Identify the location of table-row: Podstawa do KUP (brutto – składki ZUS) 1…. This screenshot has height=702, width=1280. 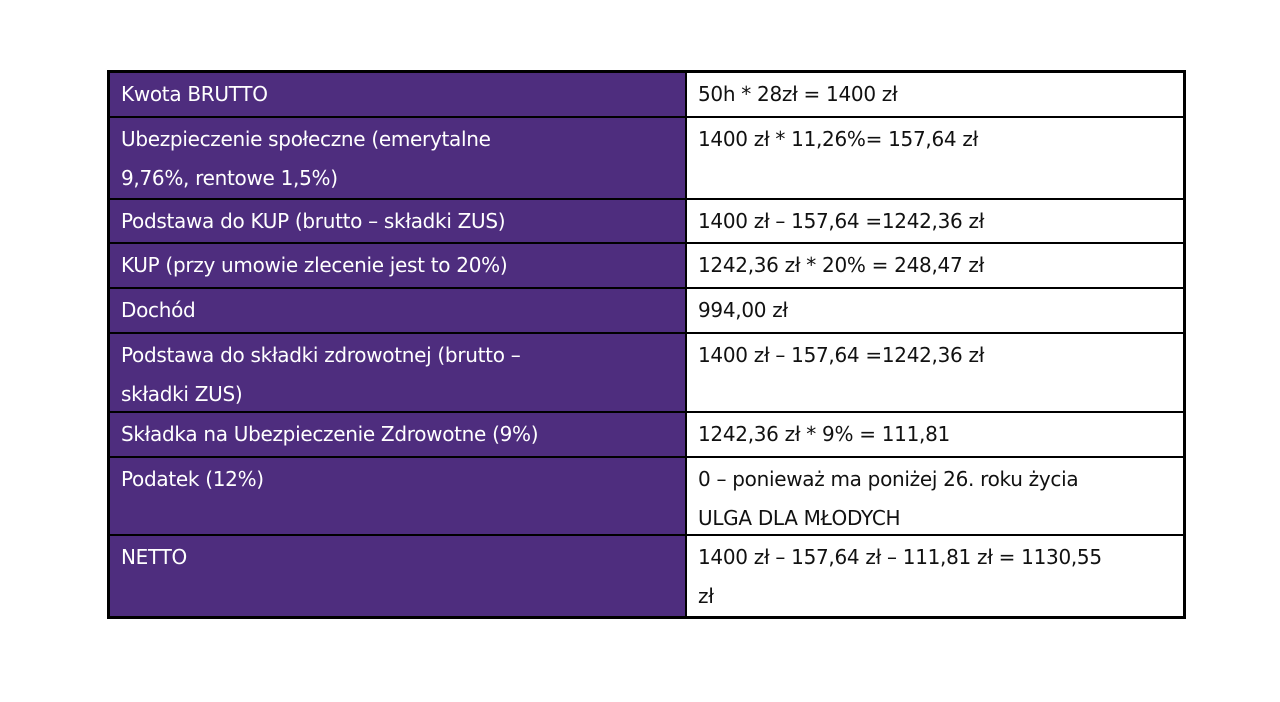
(646, 222).